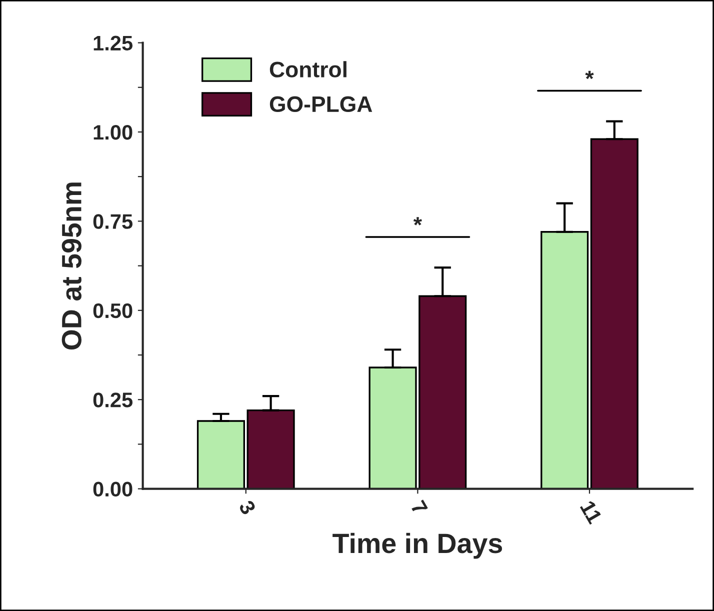 The image size is (714, 611). What do you see at coordinates (112, 400) in the screenshot?
I see `y-tick-label: 0.25` at bounding box center [112, 400].